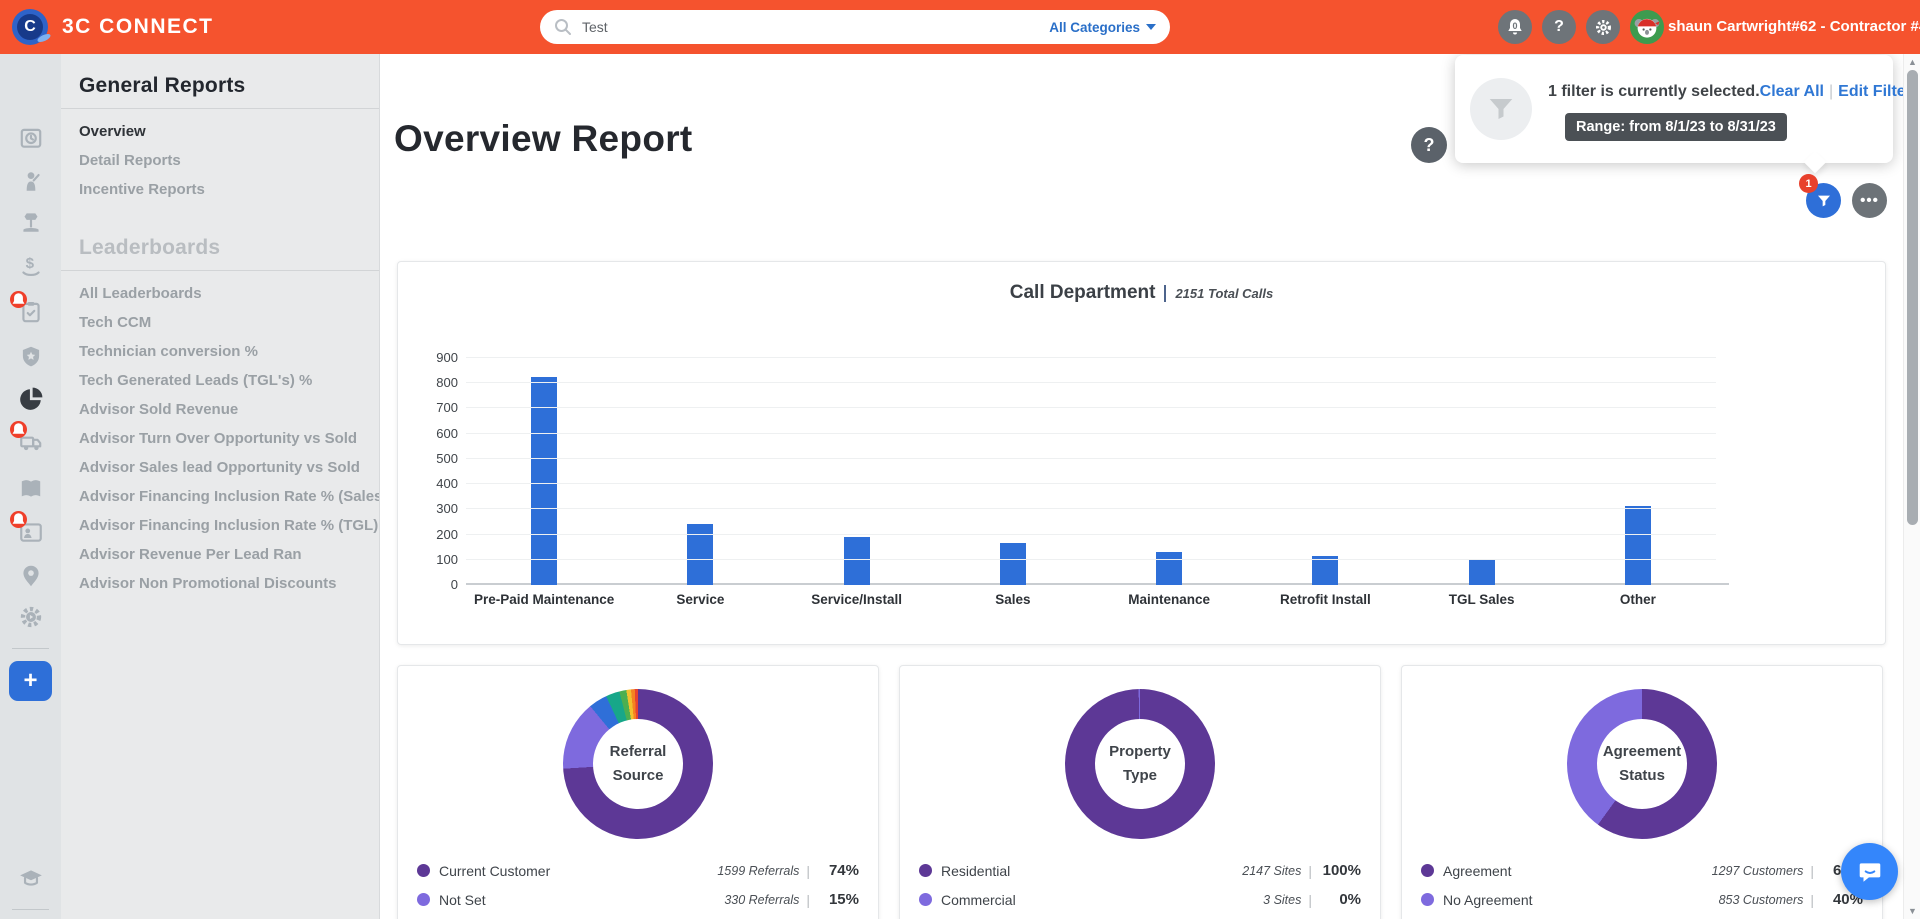 Image resolution: width=1920 pixels, height=919 pixels. What do you see at coordinates (1912, 62) in the screenshot?
I see `scroll-up-arrow: ▲` at bounding box center [1912, 62].